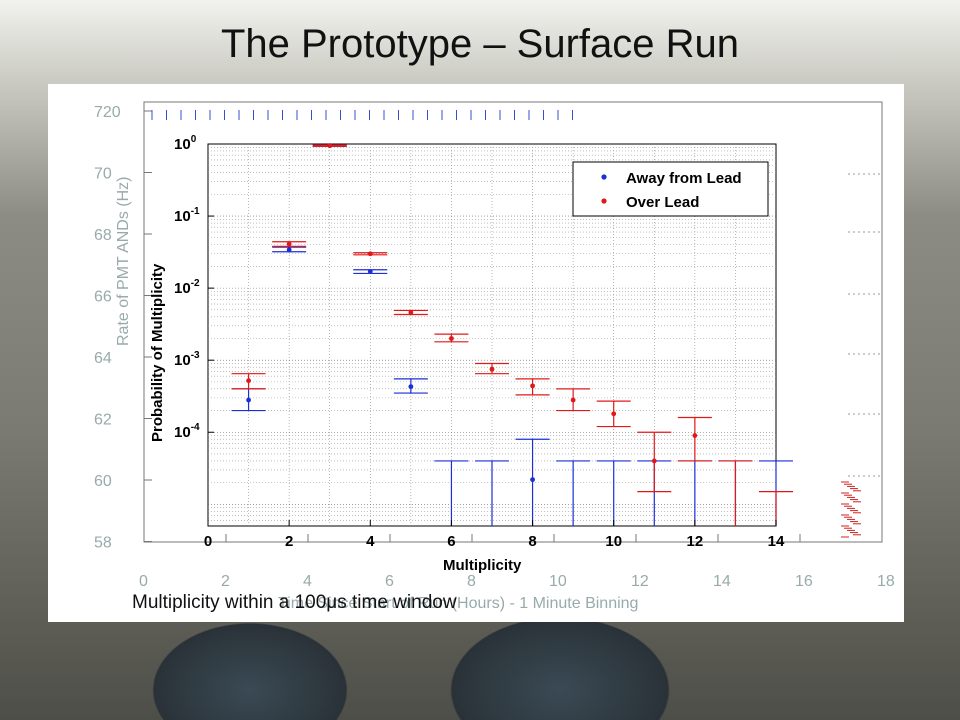 This screenshot has height=720, width=960. What do you see at coordinates (307, 581) in the screenshot?
I see `background-xtick-label: 4` at bounding box center [307, 581].